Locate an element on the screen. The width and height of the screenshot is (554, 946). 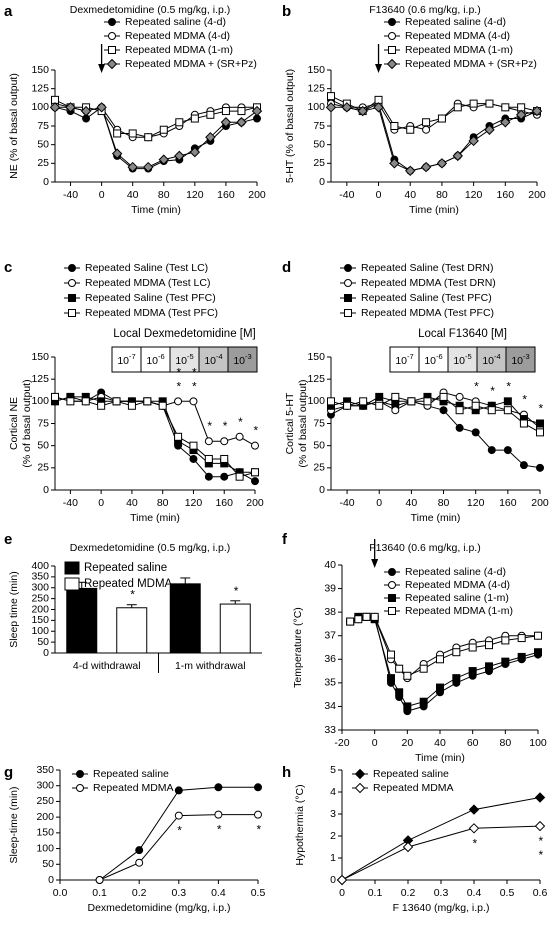
x-tick-label: -40 is located at coordinates (346, 503).